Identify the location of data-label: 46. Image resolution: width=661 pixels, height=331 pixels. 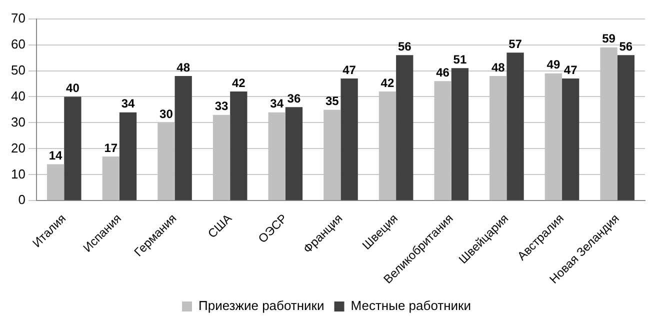
(443, 72).